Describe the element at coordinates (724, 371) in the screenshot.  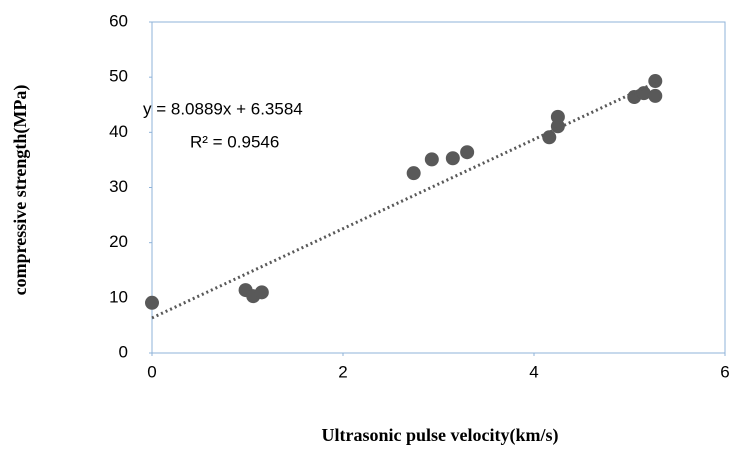
I see `x-tick-label: 6` at that location.